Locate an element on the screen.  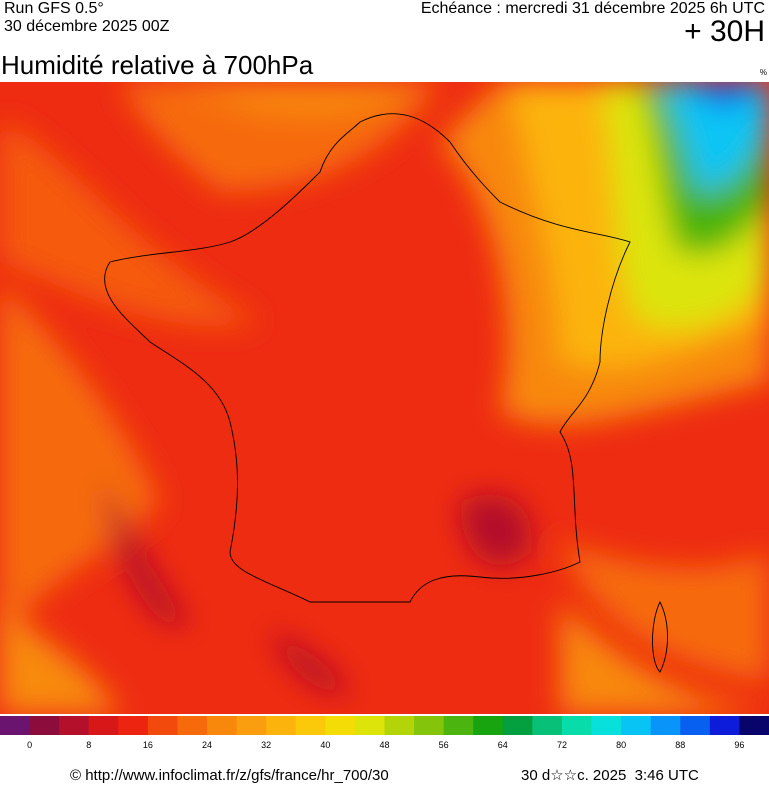
scale-tick-label: 48 is located at coordinates (384, 745).